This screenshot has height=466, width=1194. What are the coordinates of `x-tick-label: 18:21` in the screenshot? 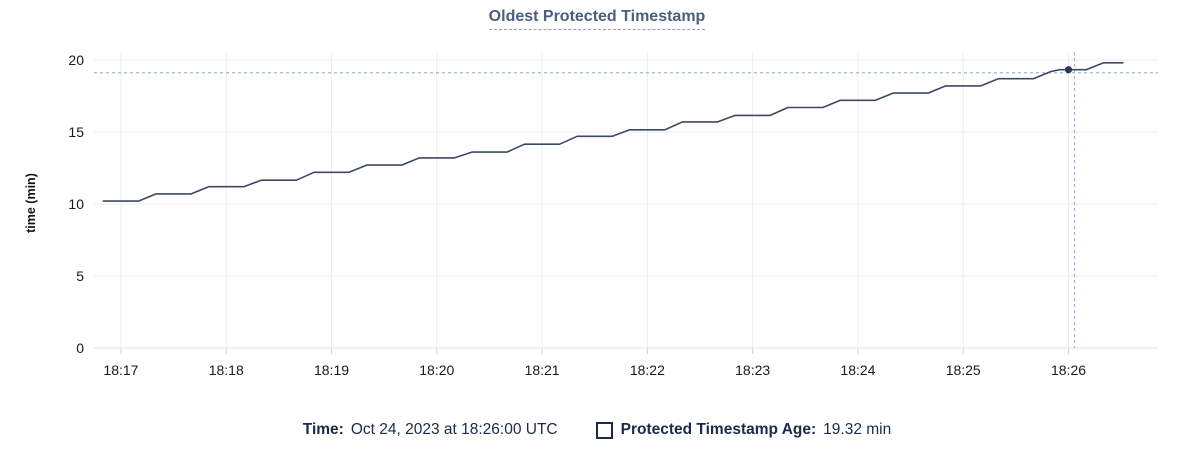 It's located at (542, 370).